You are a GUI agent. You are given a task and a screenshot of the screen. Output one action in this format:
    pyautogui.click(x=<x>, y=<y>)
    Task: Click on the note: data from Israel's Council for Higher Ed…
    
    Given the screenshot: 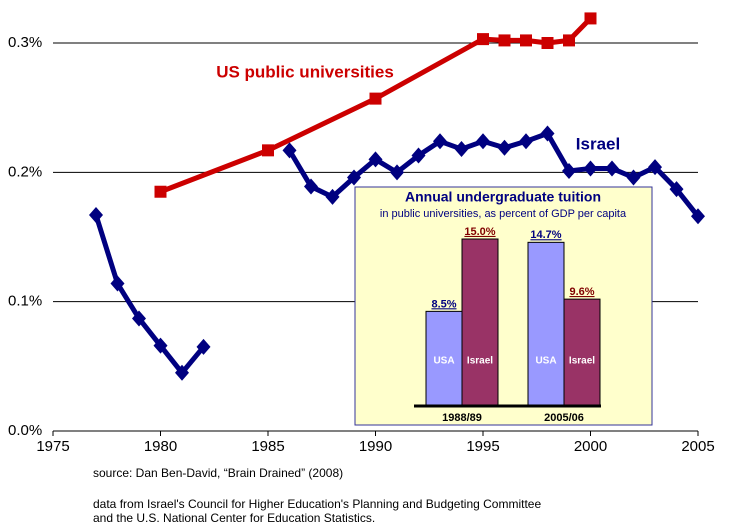 What is the action you would take?
    pyautogui.click(x=317, y=504)
    